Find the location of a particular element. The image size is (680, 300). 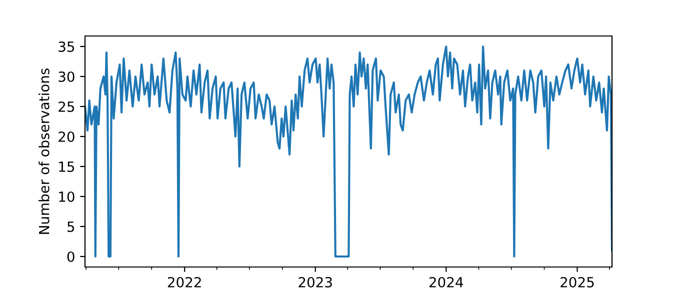

y-tick-label: 20 is located at coordinates (66, 136).